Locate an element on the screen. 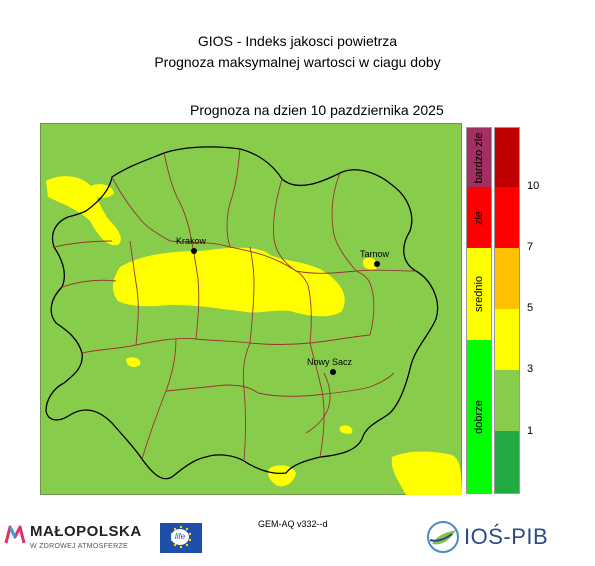 The width and height of the screenshot is (595, 566). scale-tick: 7 is located at coordinates (530, 247).